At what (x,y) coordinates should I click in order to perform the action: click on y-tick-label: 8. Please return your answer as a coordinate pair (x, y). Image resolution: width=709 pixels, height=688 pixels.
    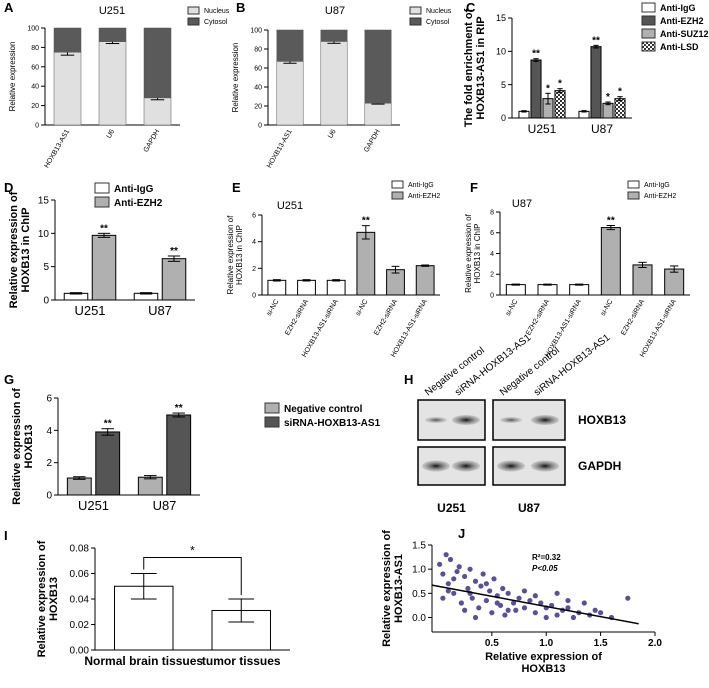
    Looking at the image, I should click on (492, 212).